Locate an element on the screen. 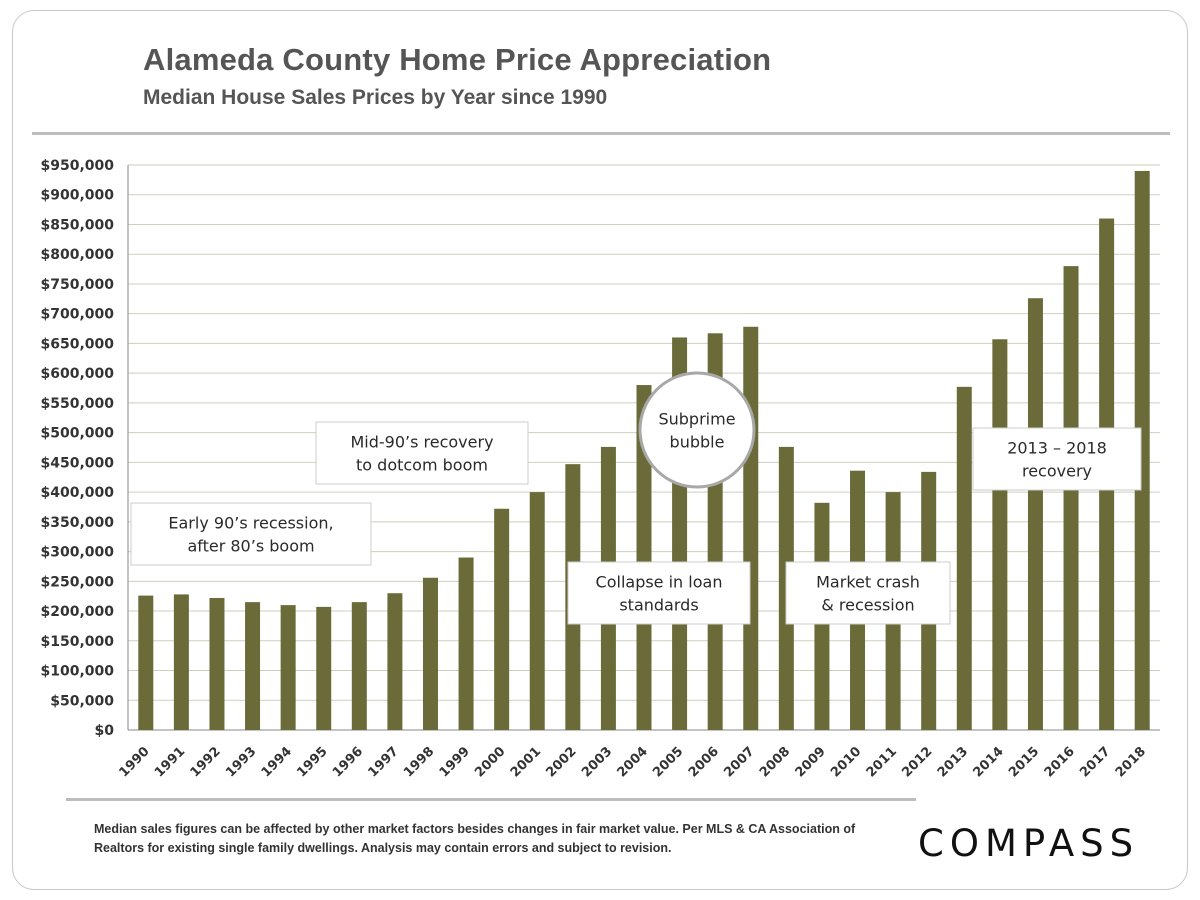 The image size is (1200, 900). y-tick-label: $800,000 is located at coordinates (77, 255).